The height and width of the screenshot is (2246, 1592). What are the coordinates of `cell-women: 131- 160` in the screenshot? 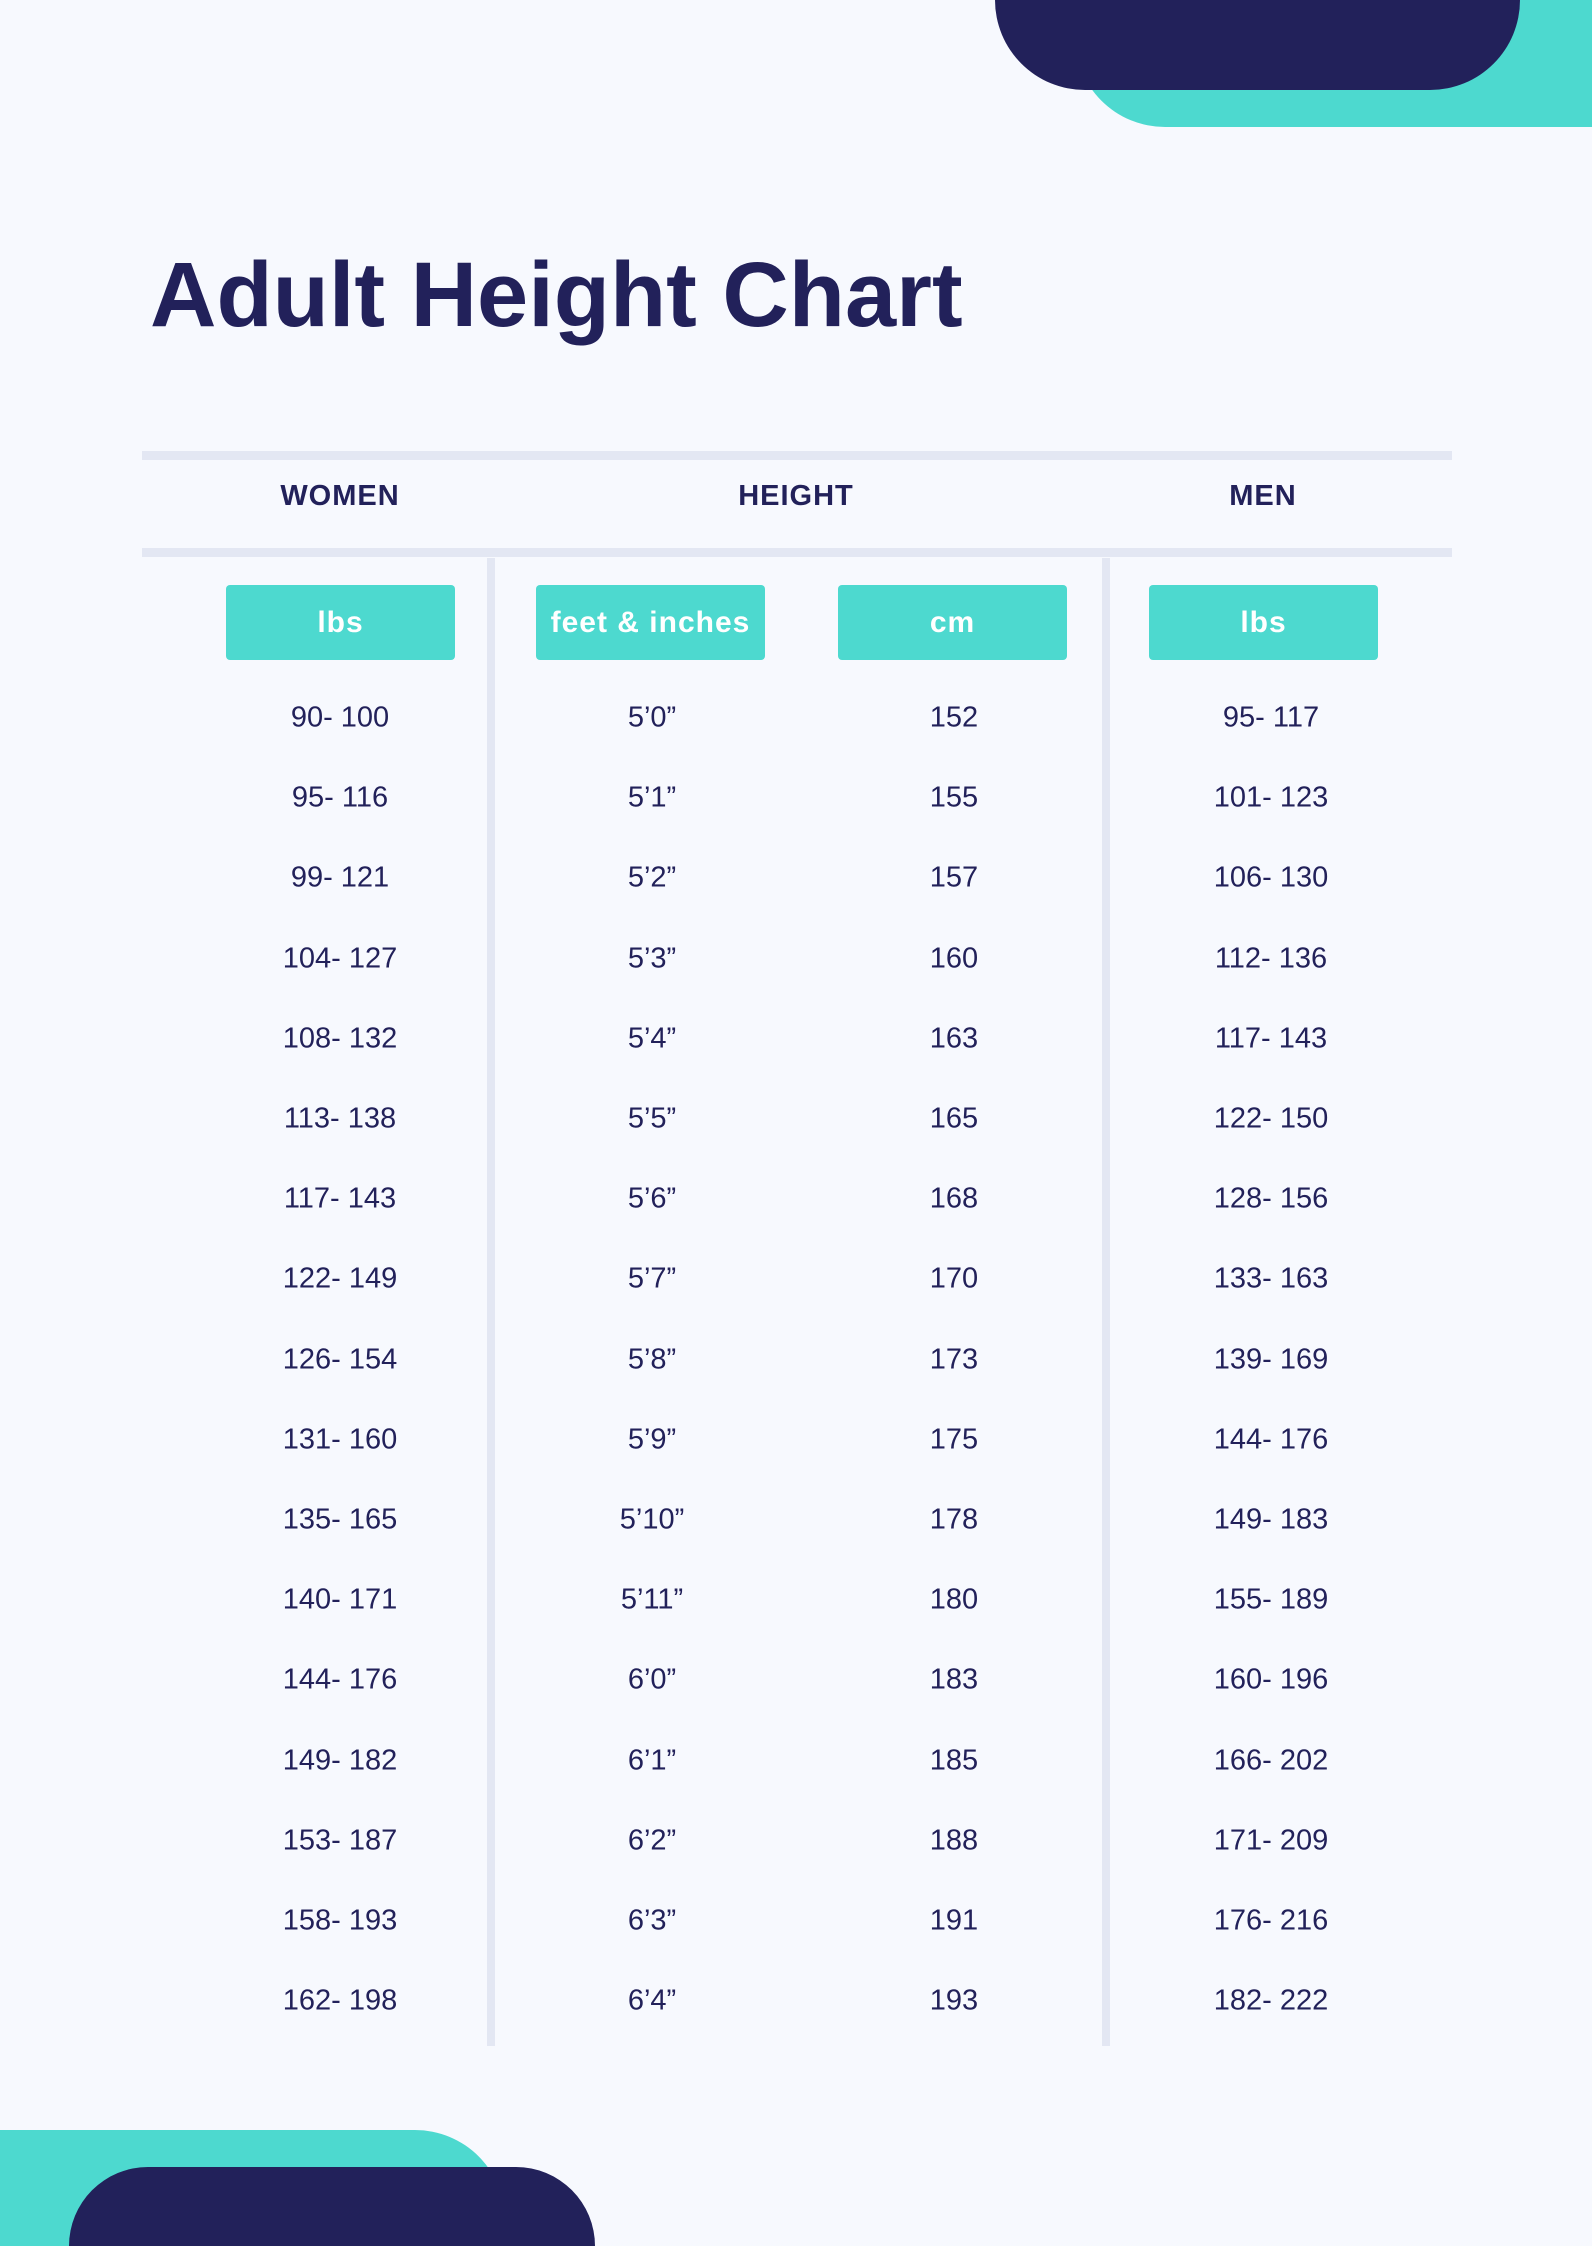 It's located at (340, 1439).